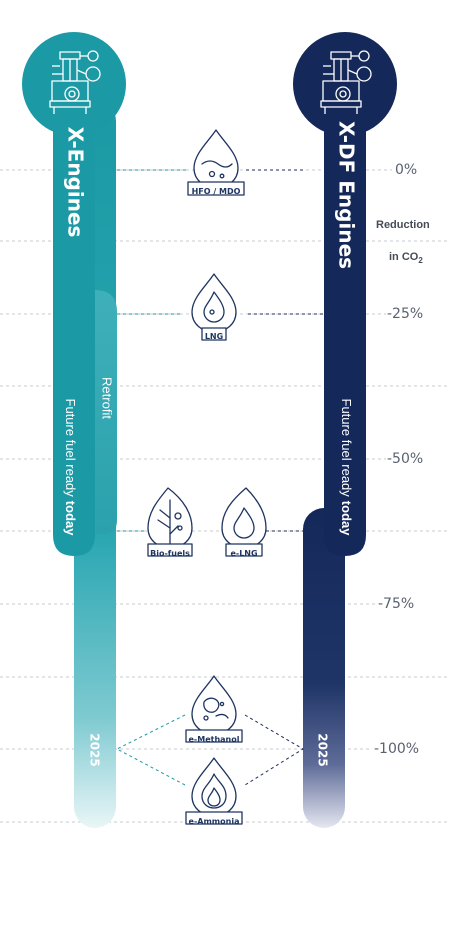  What do you see at coordinates (107, 398) in the screenshot?
I see `x-engines-retrofit-label: Retrofit` at bounding box center [107, 398].